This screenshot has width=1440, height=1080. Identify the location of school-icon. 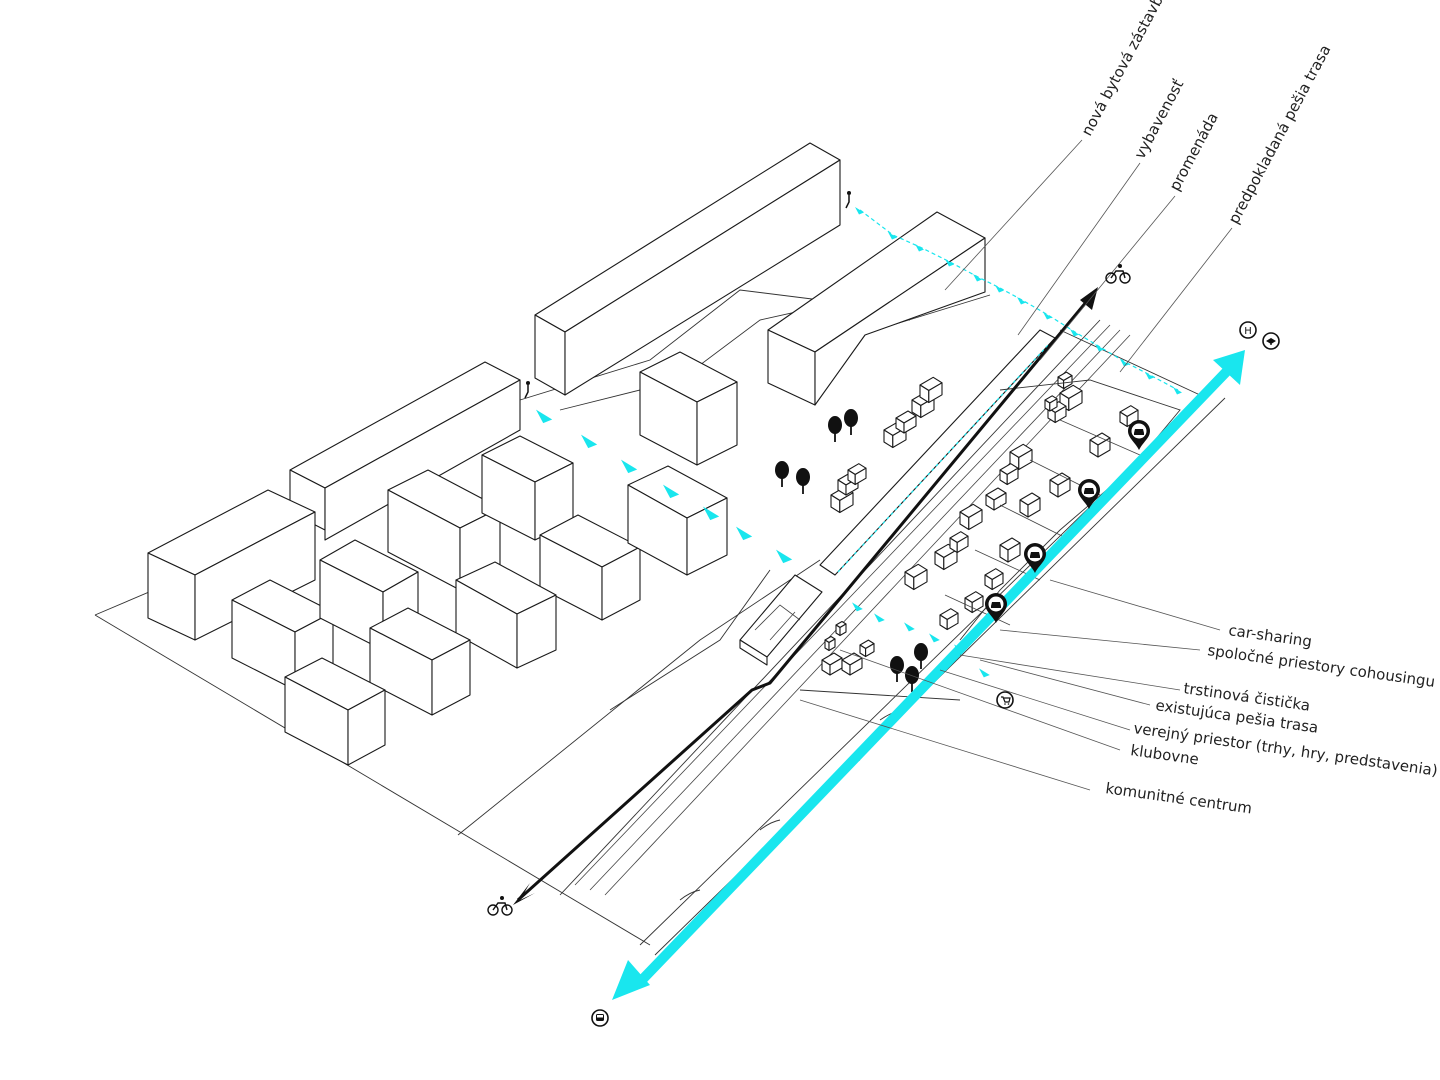
(1271, 341).